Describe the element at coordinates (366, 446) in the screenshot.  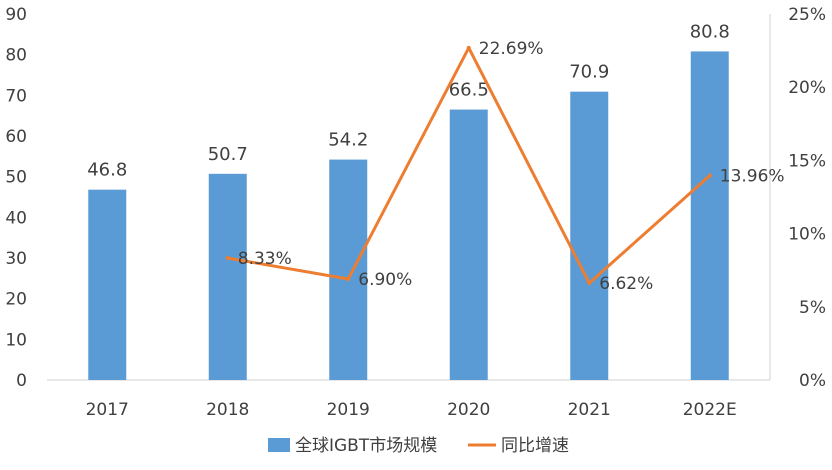
I see `legend-label-bar: 全球IGBT市场规模` at that location.